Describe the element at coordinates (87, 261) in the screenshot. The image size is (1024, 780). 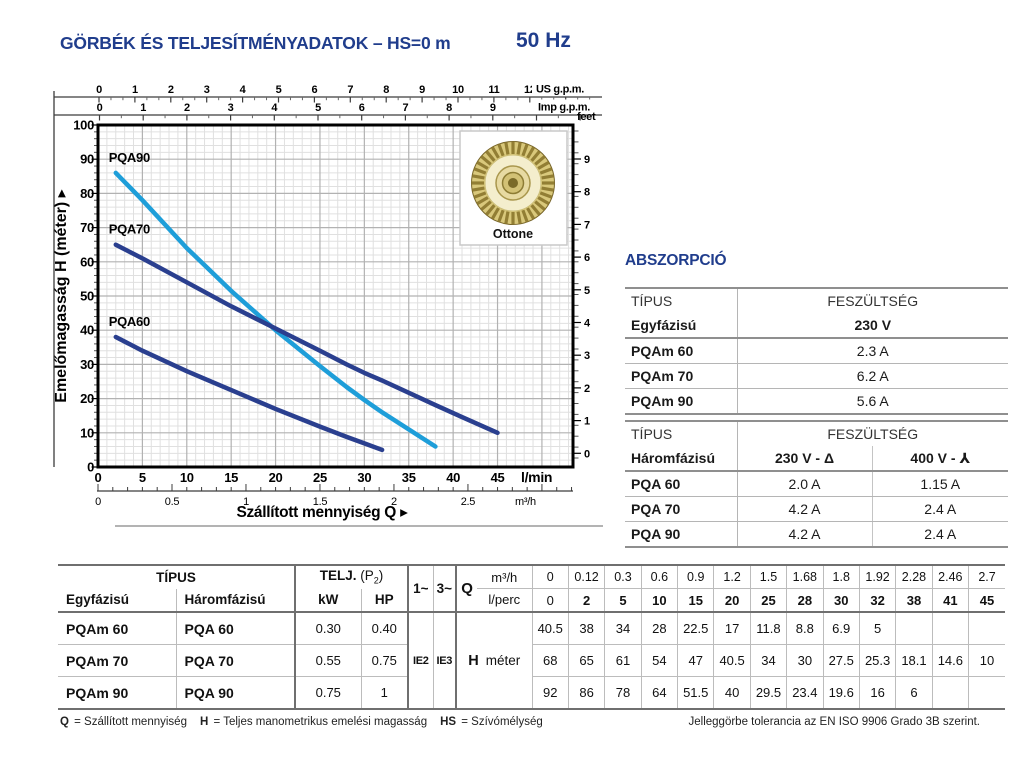
I see `chart-text: 60` at that location.